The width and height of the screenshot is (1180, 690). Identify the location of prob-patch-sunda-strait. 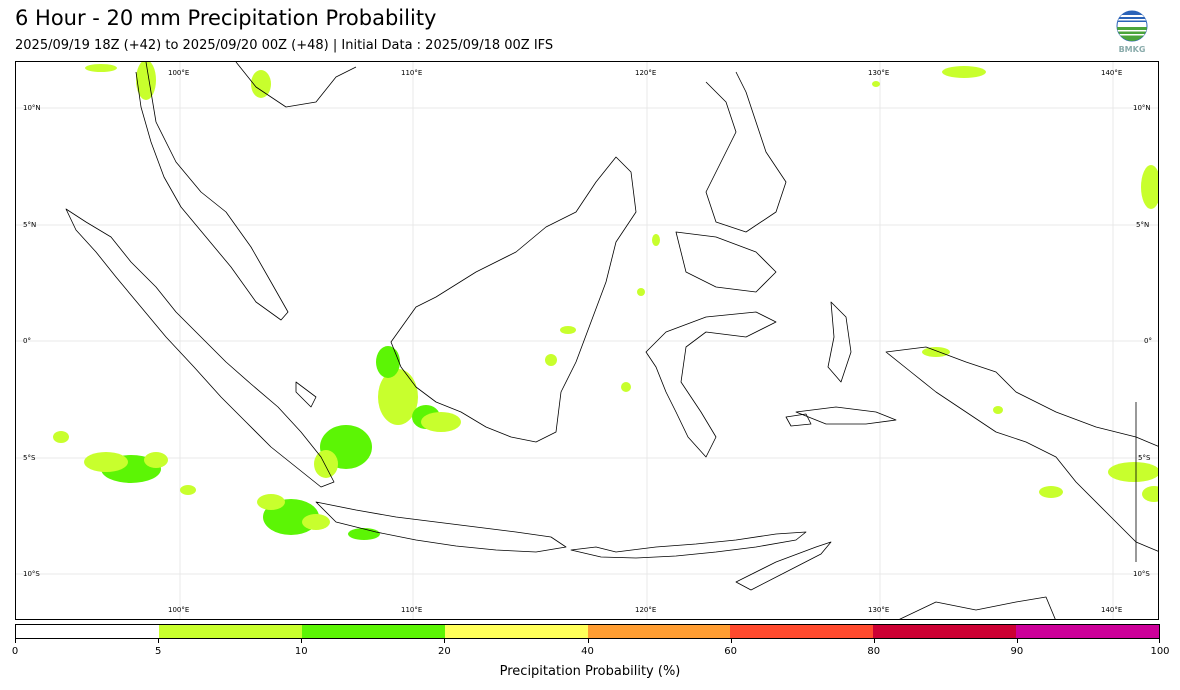
(318, 517).